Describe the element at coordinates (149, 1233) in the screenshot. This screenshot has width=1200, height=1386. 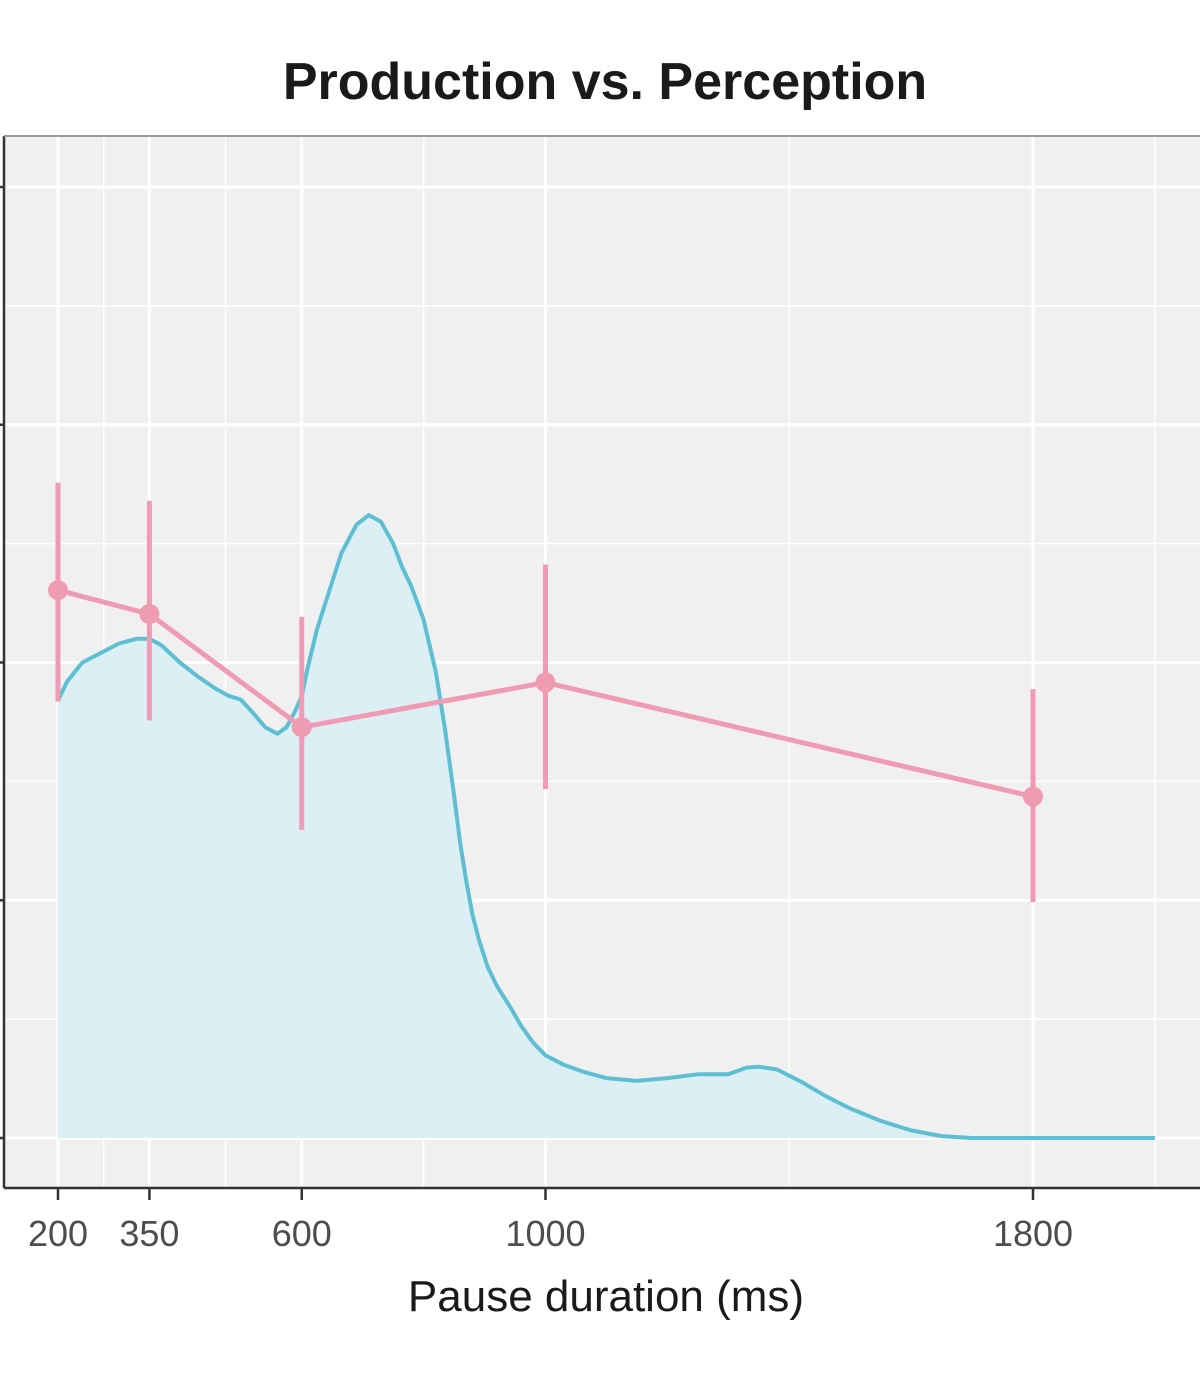
I see `x-tick-label: 350` at that location.